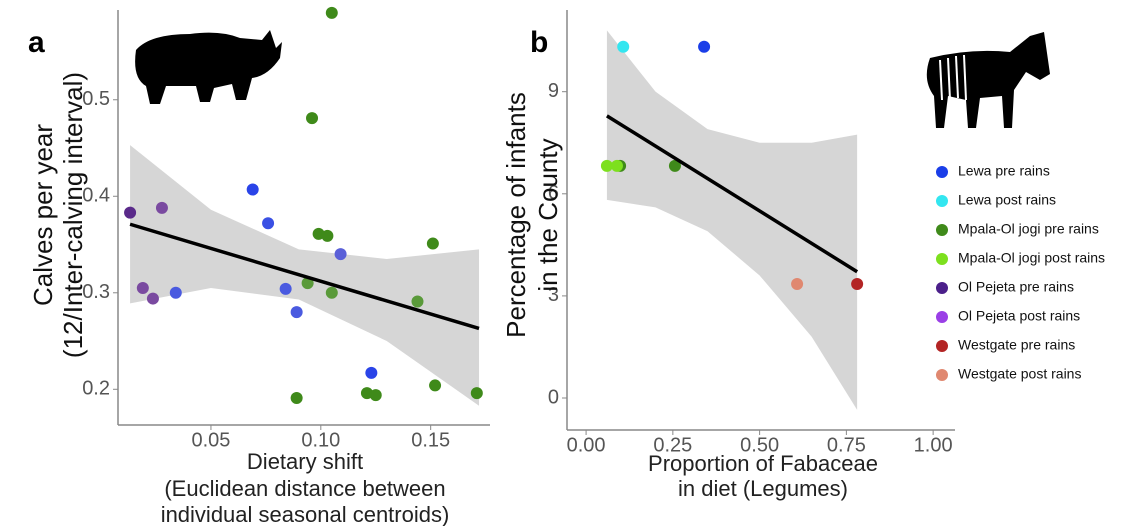 This screenshot has height=526, width=1137. Describe the element at coordinates (96, 389) in the screenshot. I see `y-tick-label: 0.2` at that location.